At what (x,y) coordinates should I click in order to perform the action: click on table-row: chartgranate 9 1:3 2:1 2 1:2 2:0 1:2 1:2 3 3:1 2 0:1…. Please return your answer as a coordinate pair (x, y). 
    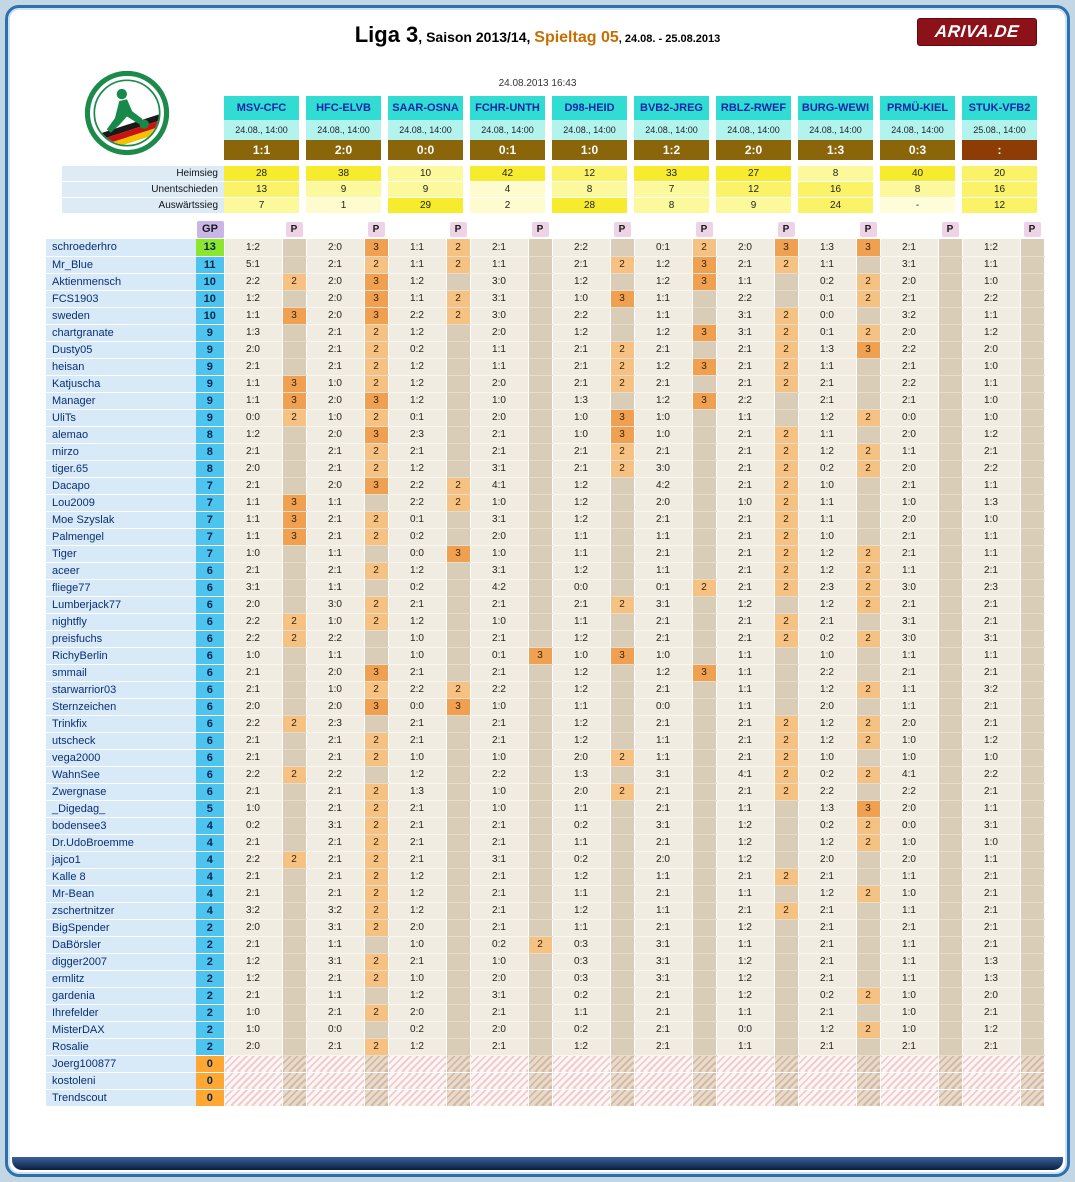
    Looking at the image, I should click on (545, 333).